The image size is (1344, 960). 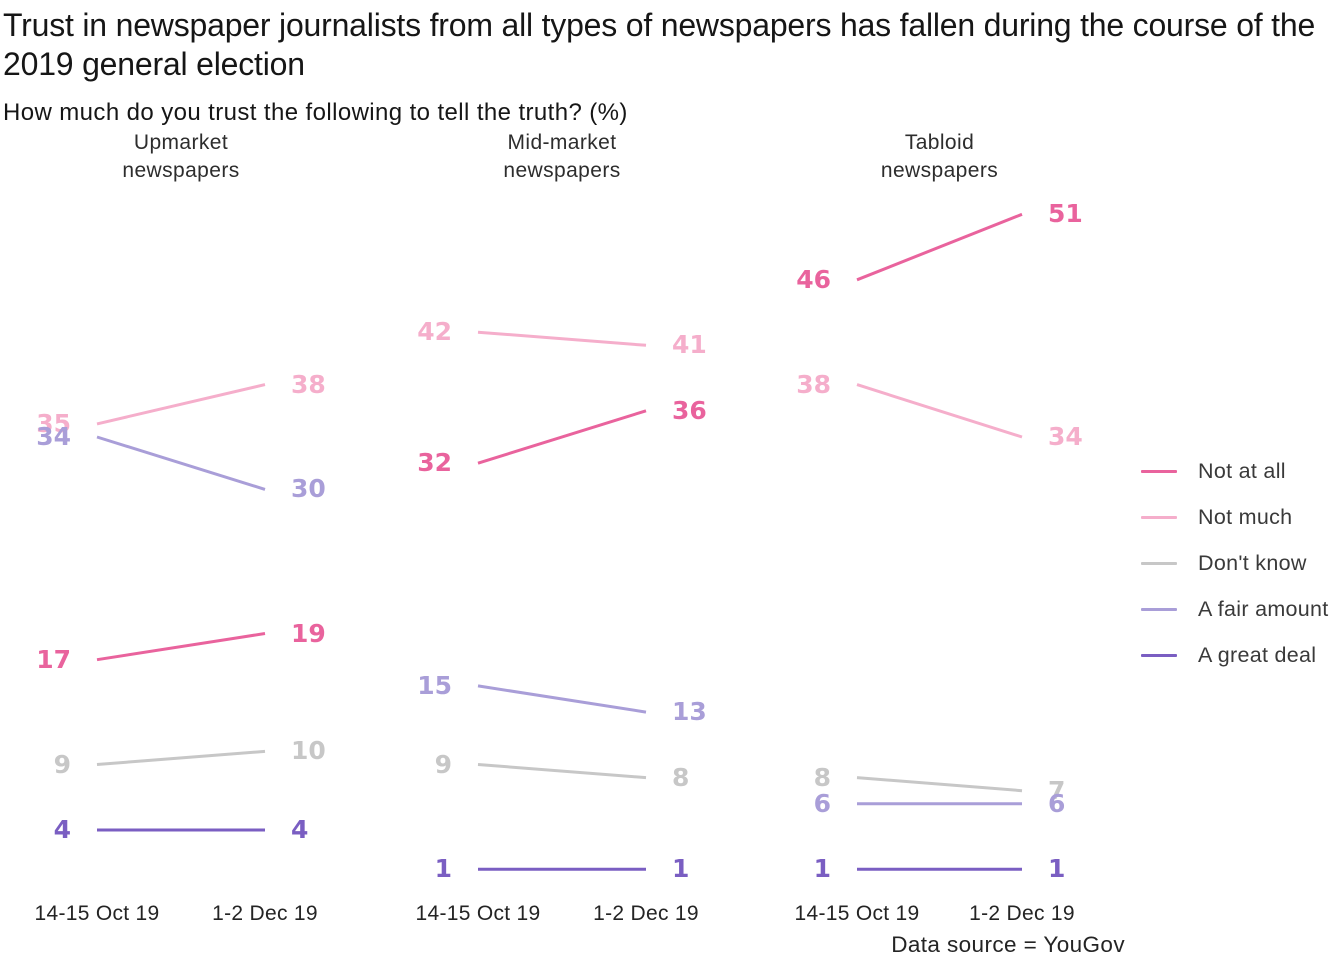 I want to click on legend-label-don-t-know: Don't know, so click(x=1252, y=563).